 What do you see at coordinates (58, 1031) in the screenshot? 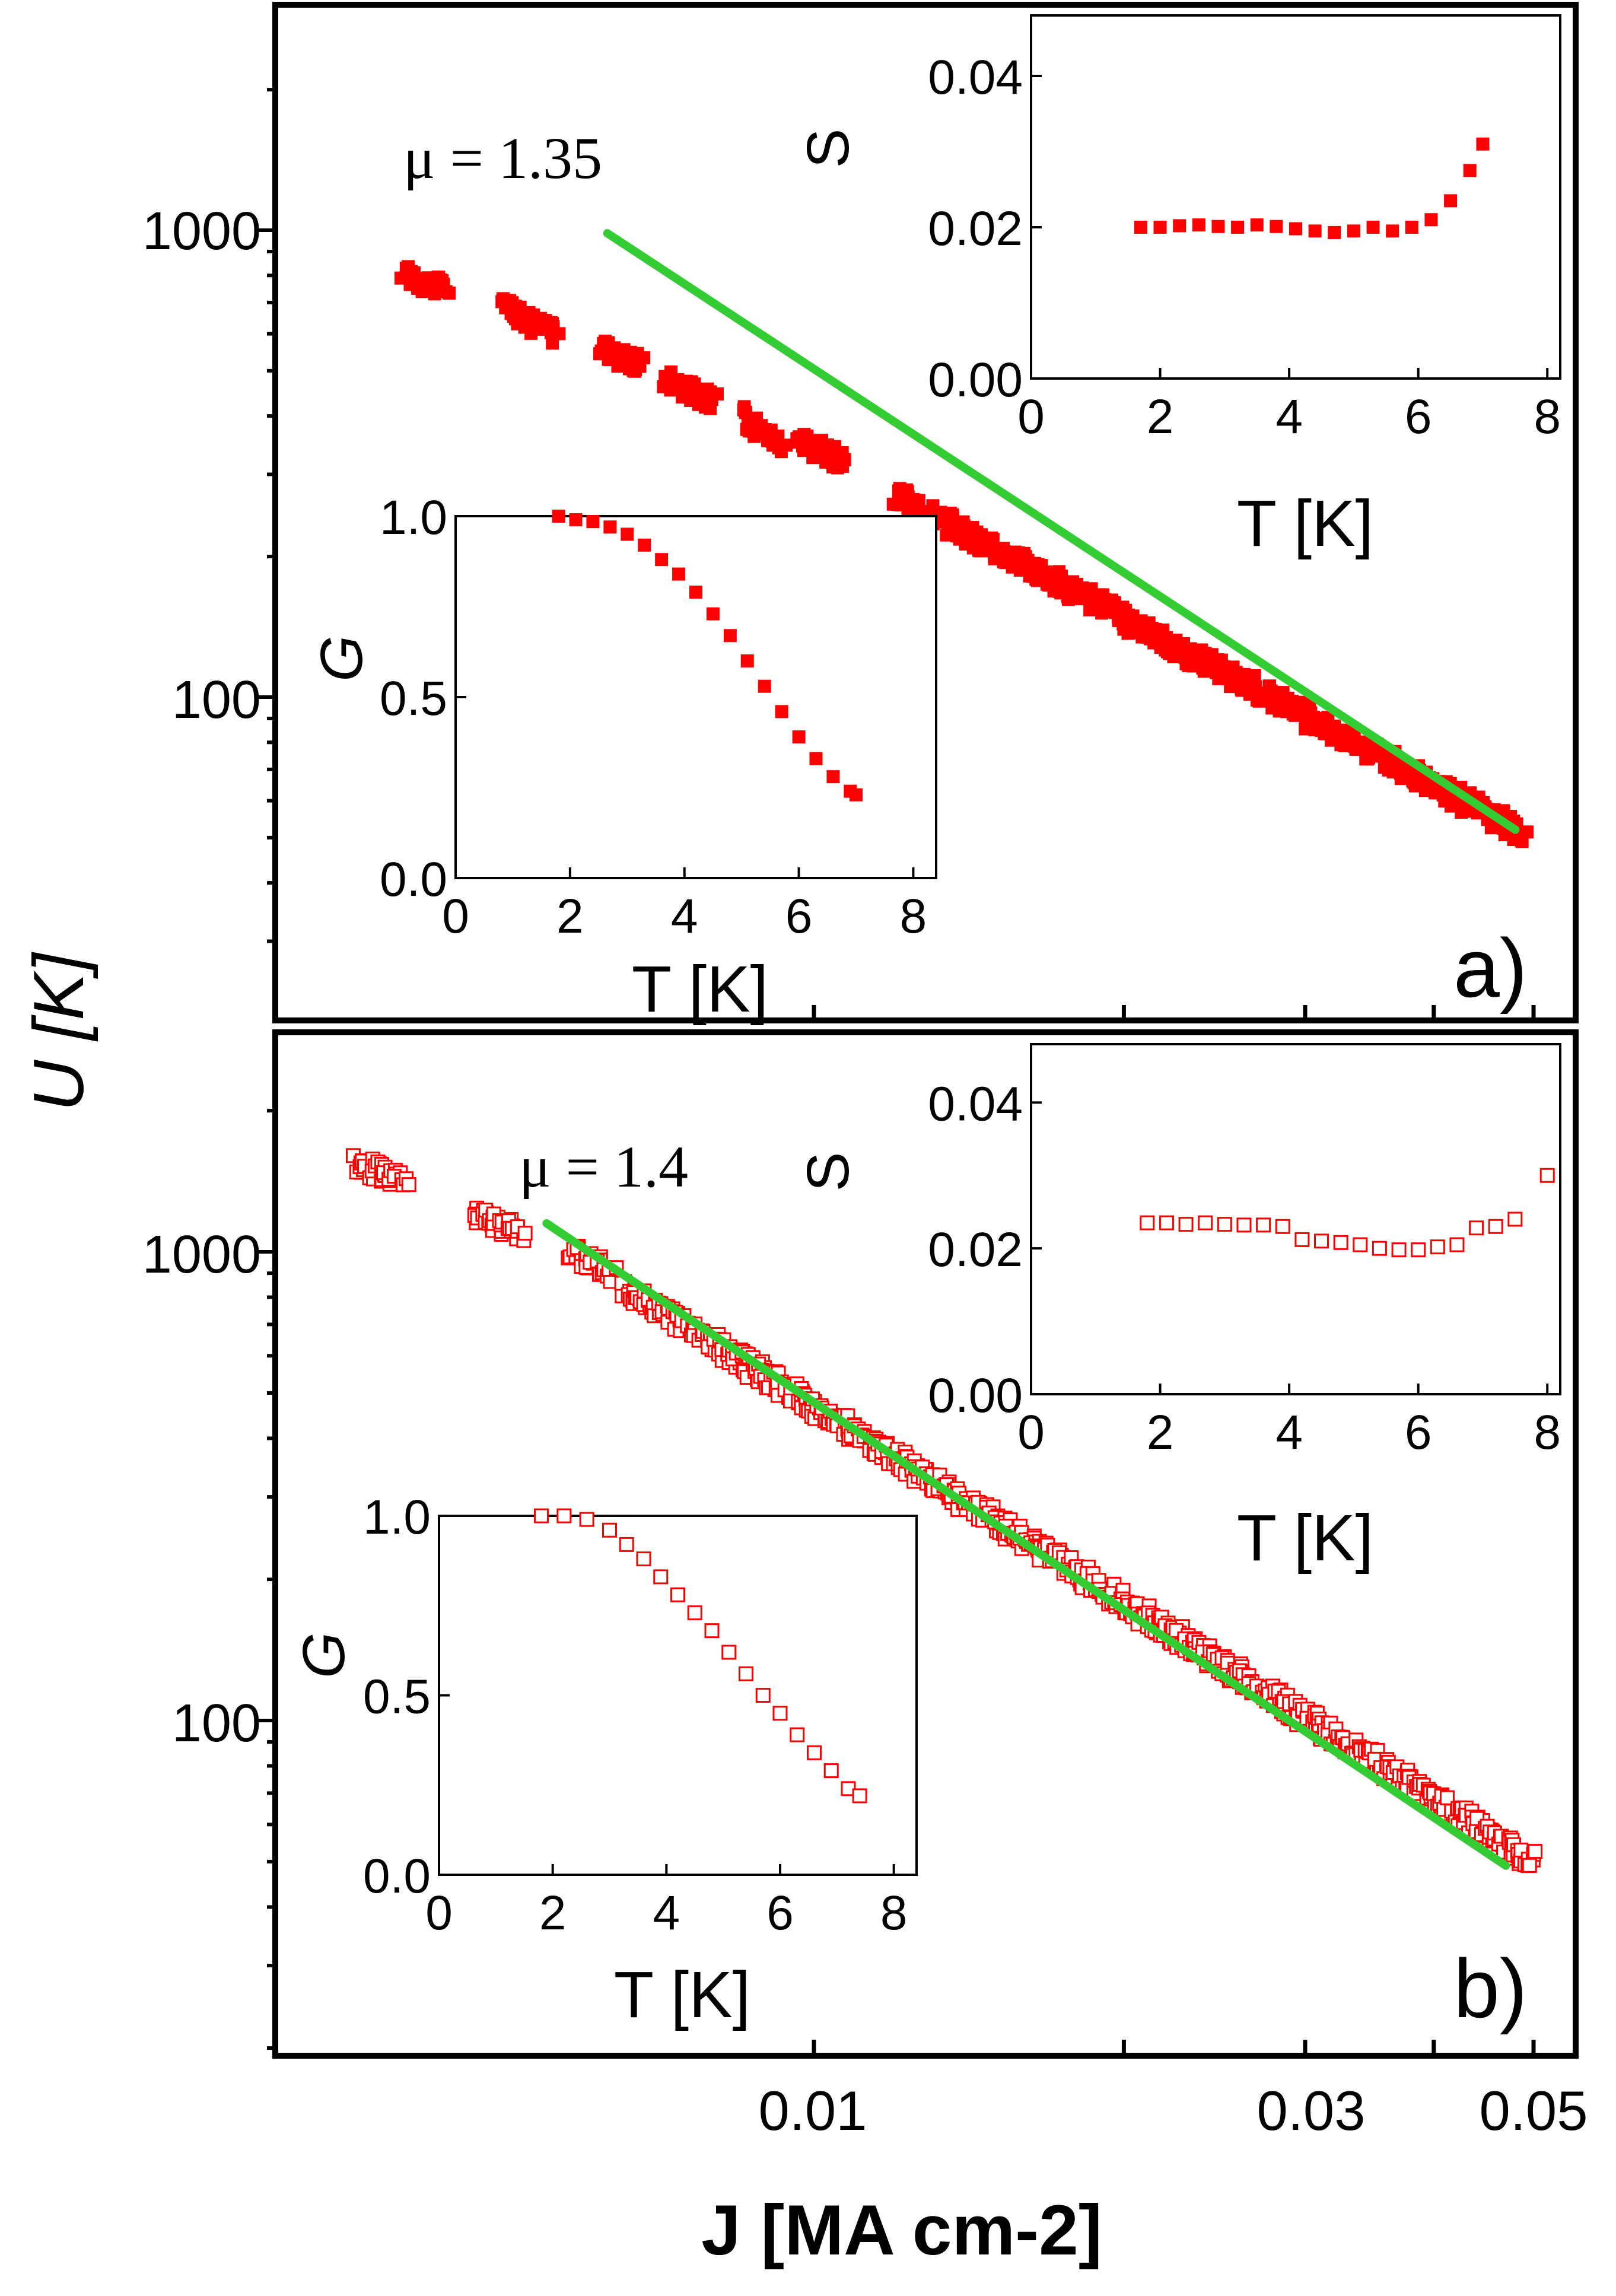
I see `y-axis-label: U [K]` at bounding box center [58, 1031].